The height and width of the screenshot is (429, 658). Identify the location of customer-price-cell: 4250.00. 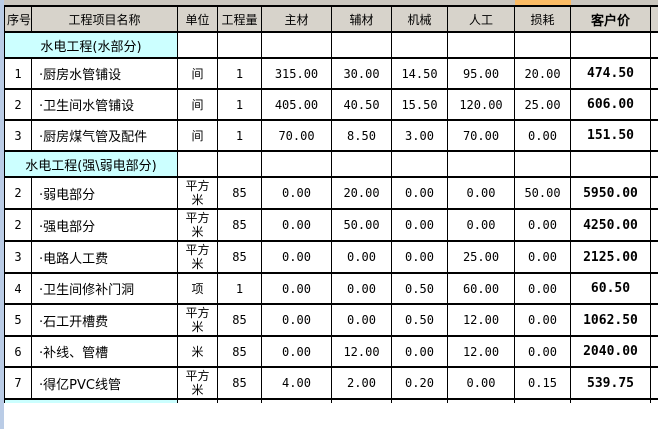
(610, 225).